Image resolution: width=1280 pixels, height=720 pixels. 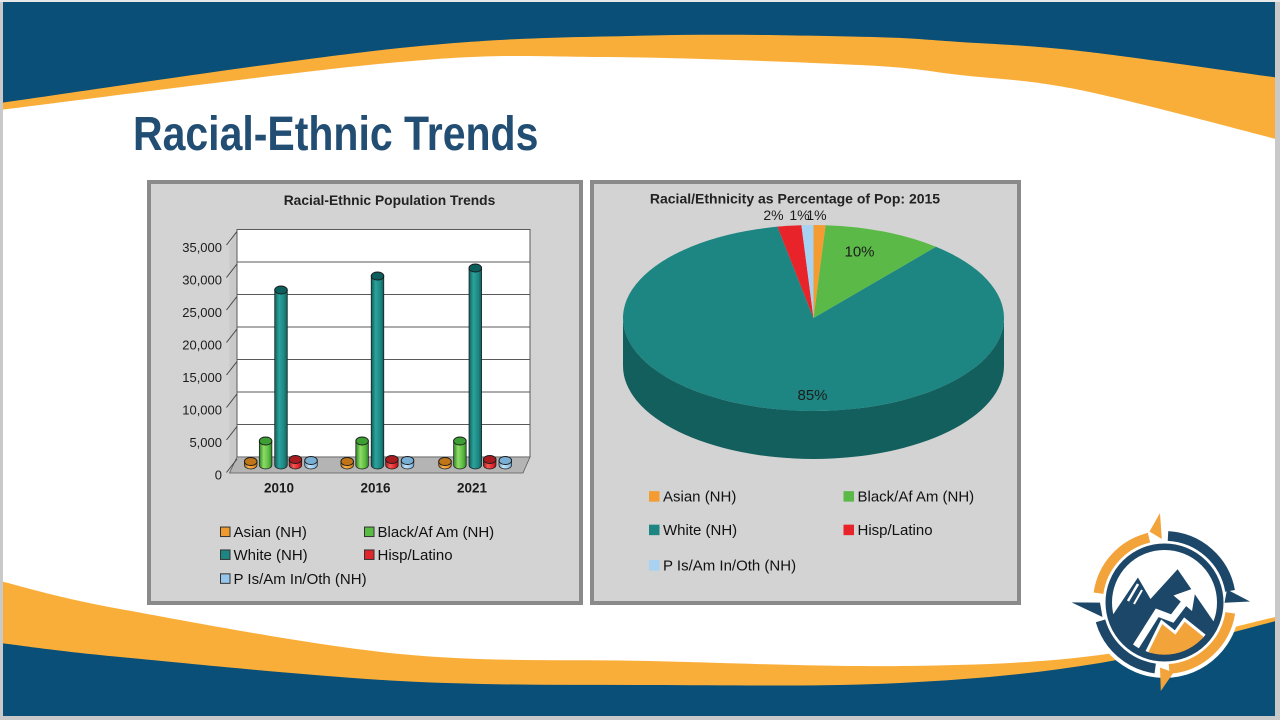 I want to click on svg-text: 35,000, so click(x=202, y=247).